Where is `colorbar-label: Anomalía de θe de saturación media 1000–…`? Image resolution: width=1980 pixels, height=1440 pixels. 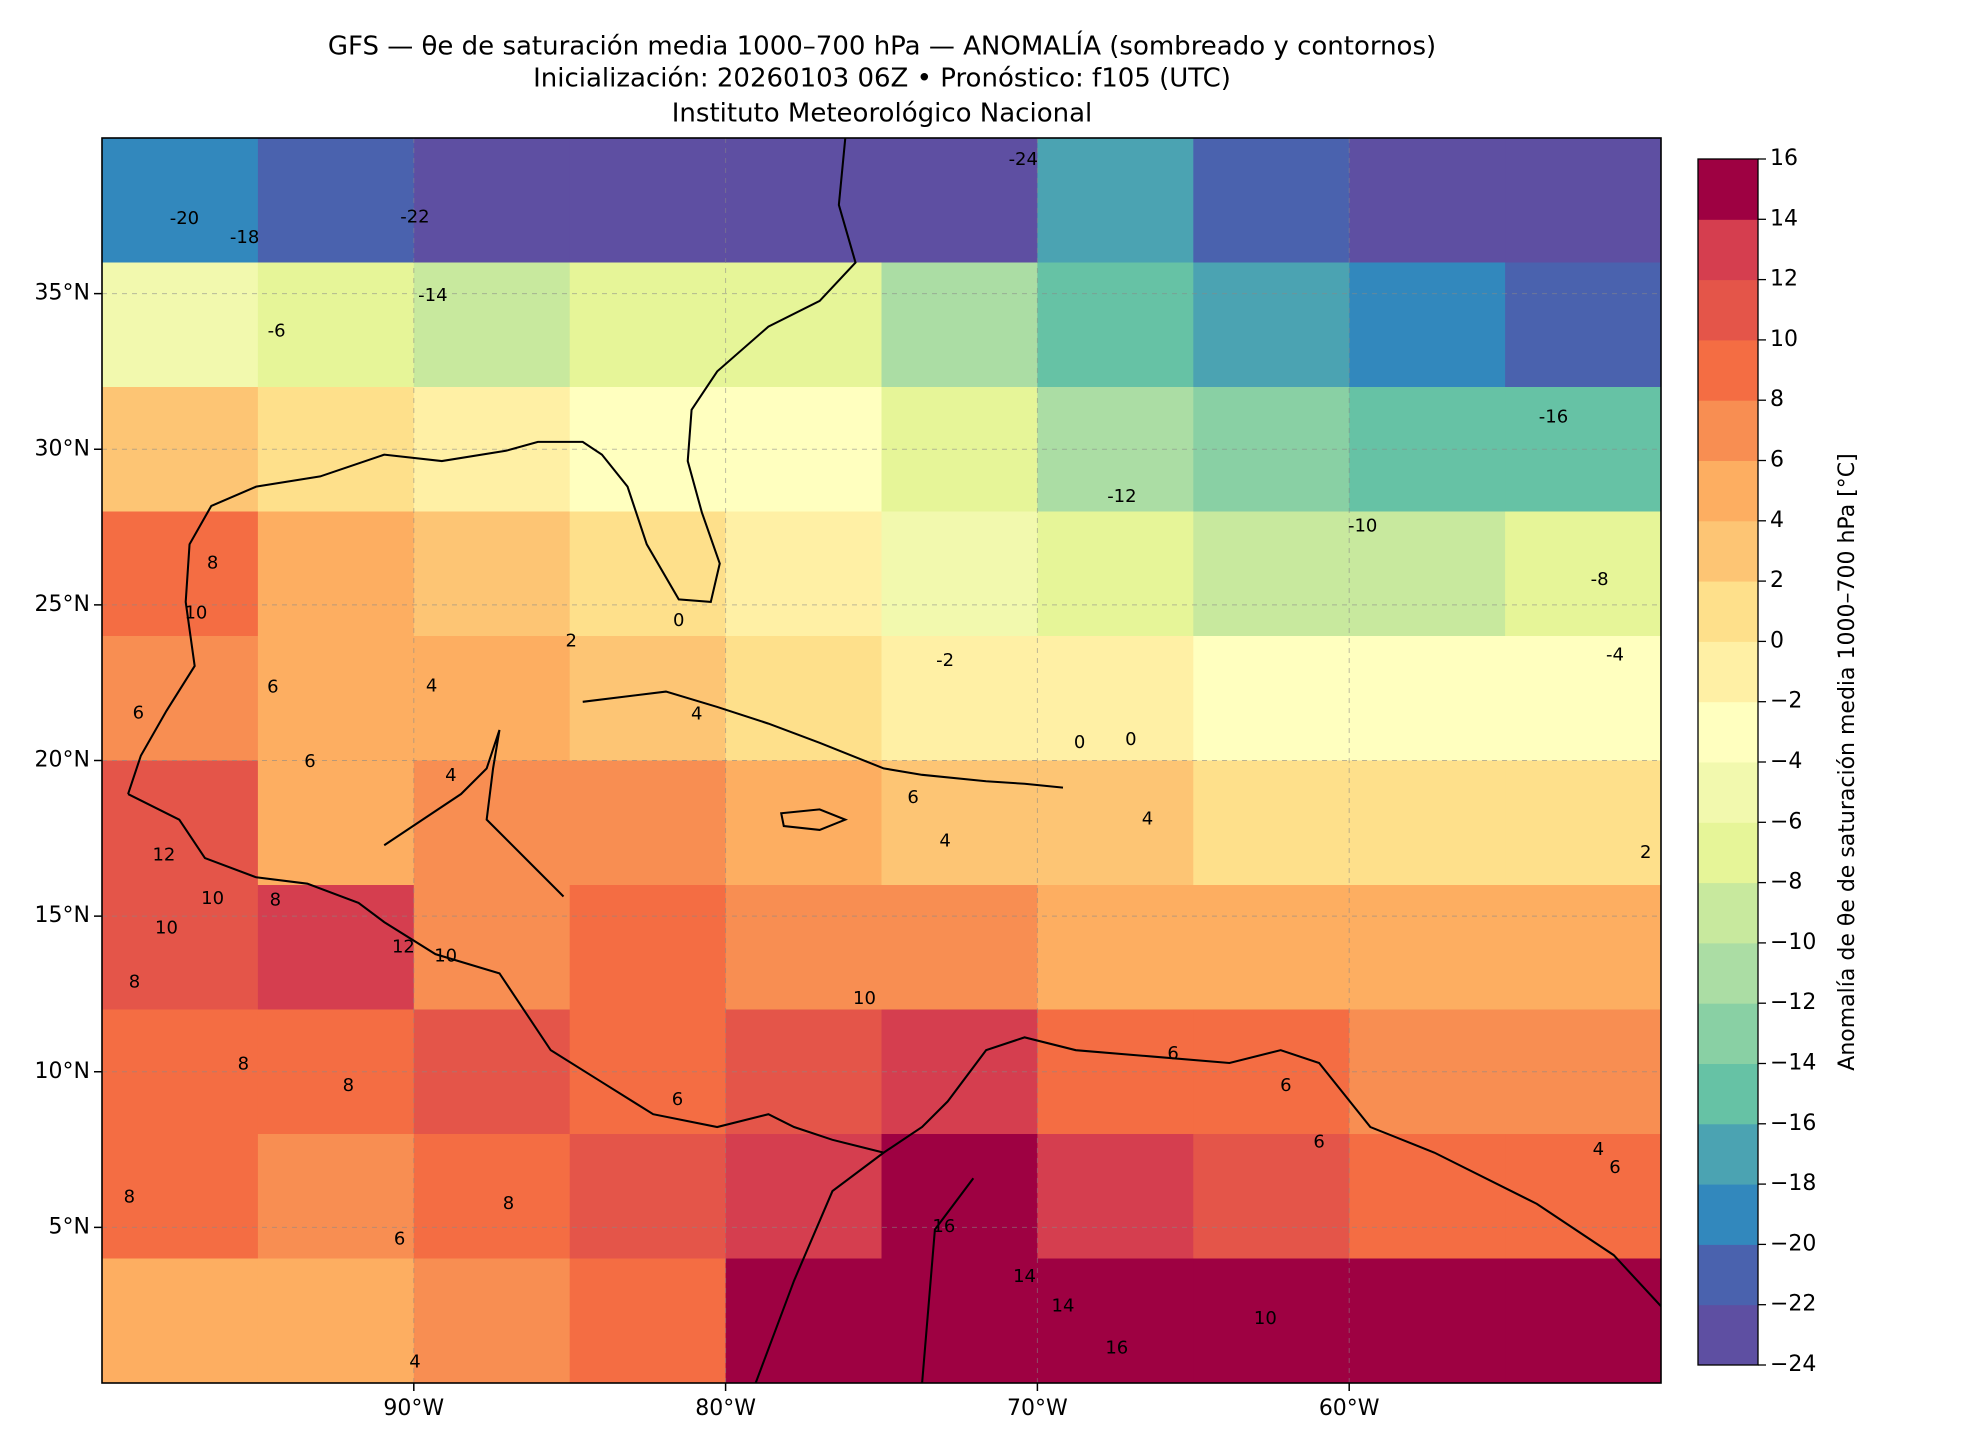 colorbar-label: Anomalía de θe de saturación media 1000–… is located at coordinates (1847, 761).